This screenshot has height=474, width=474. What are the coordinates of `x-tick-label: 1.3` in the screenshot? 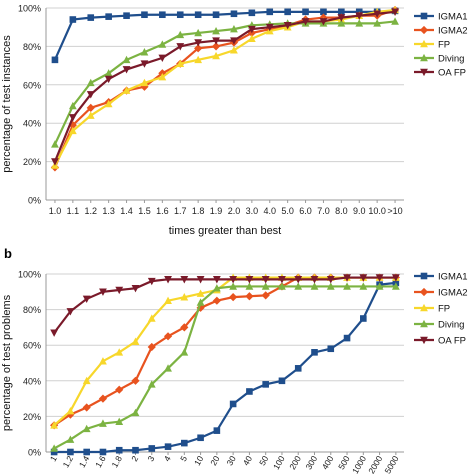 It's located at (108, 211).